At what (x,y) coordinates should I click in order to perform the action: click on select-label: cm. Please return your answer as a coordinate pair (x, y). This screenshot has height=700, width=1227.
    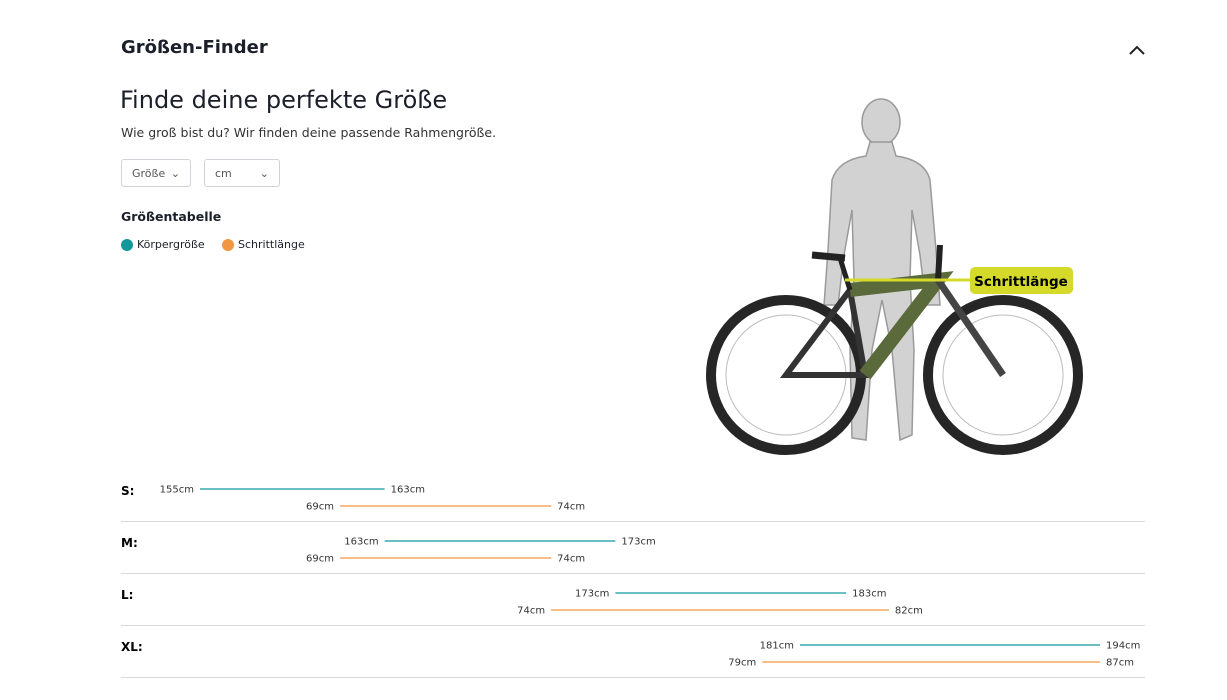
    Looking at the image, I should click on (223, 173).